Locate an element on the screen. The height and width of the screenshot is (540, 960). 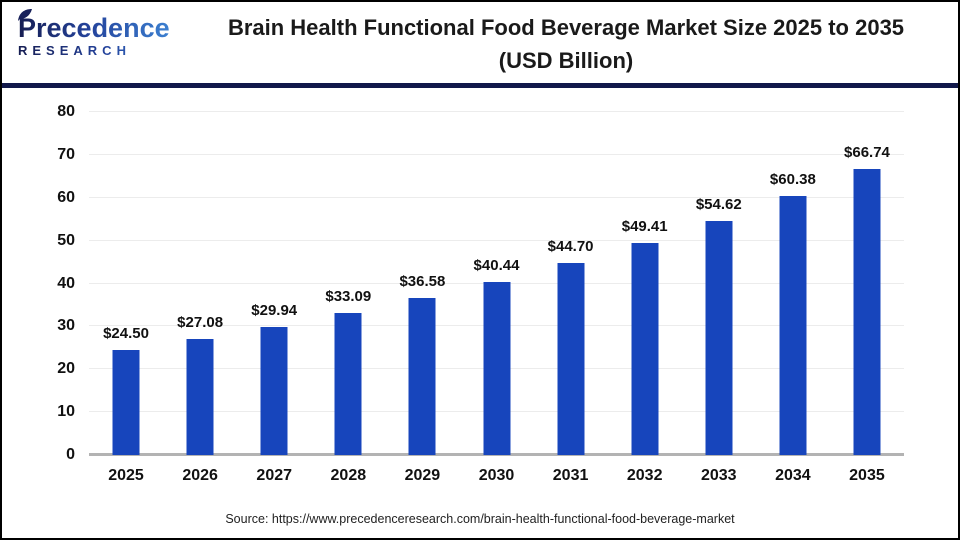
brand-logo: Precedence RESEARCH is located at coordinates (98, 33).